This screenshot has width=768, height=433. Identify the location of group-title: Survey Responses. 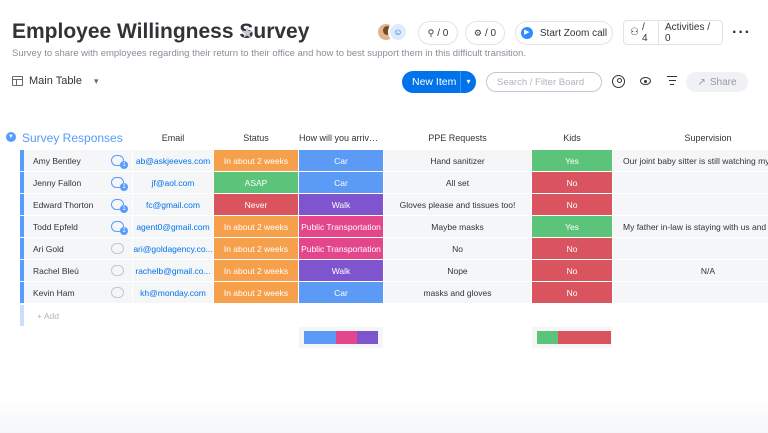
(72, 138).